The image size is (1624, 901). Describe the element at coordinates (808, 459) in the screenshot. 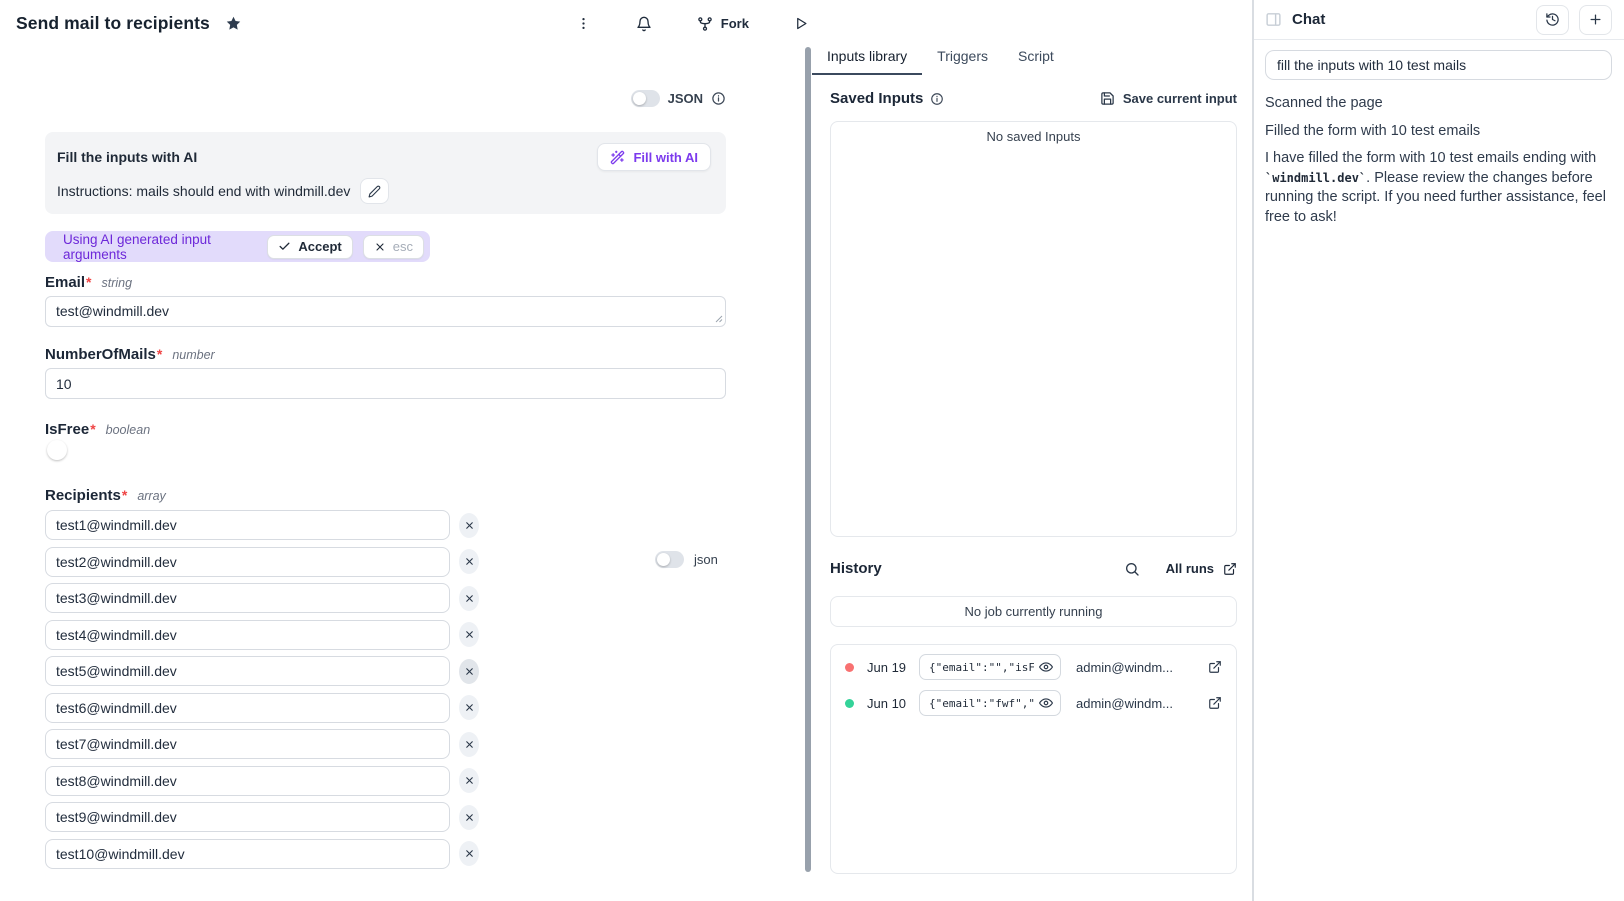

I see `form-scrollbar` at that location.